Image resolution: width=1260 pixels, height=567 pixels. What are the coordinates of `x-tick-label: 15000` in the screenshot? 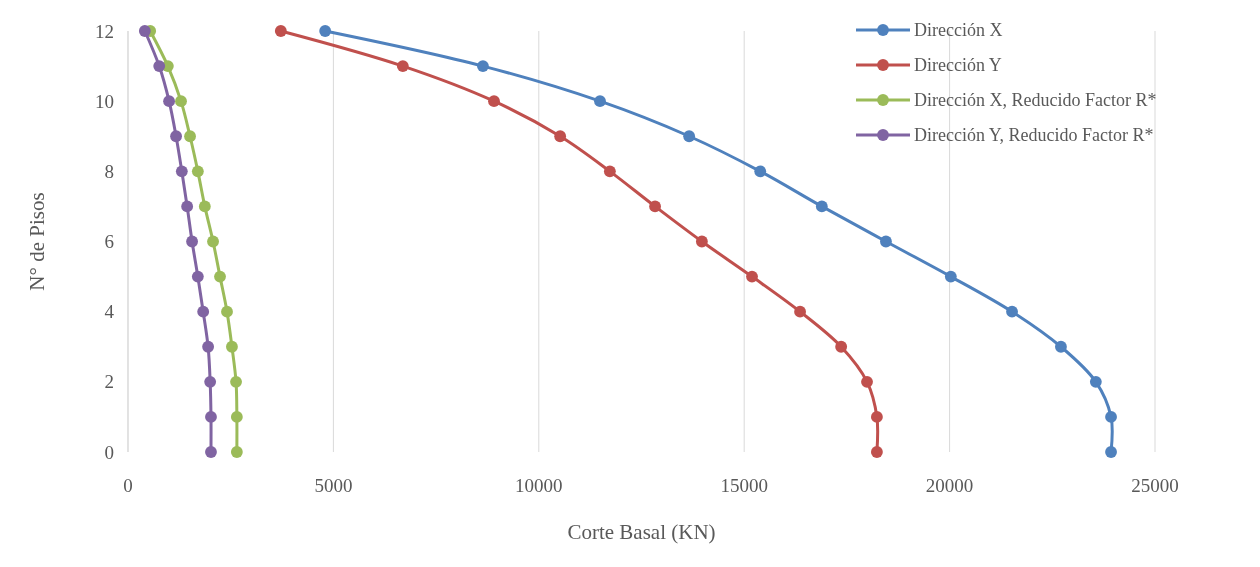 It's located at (744, 485).